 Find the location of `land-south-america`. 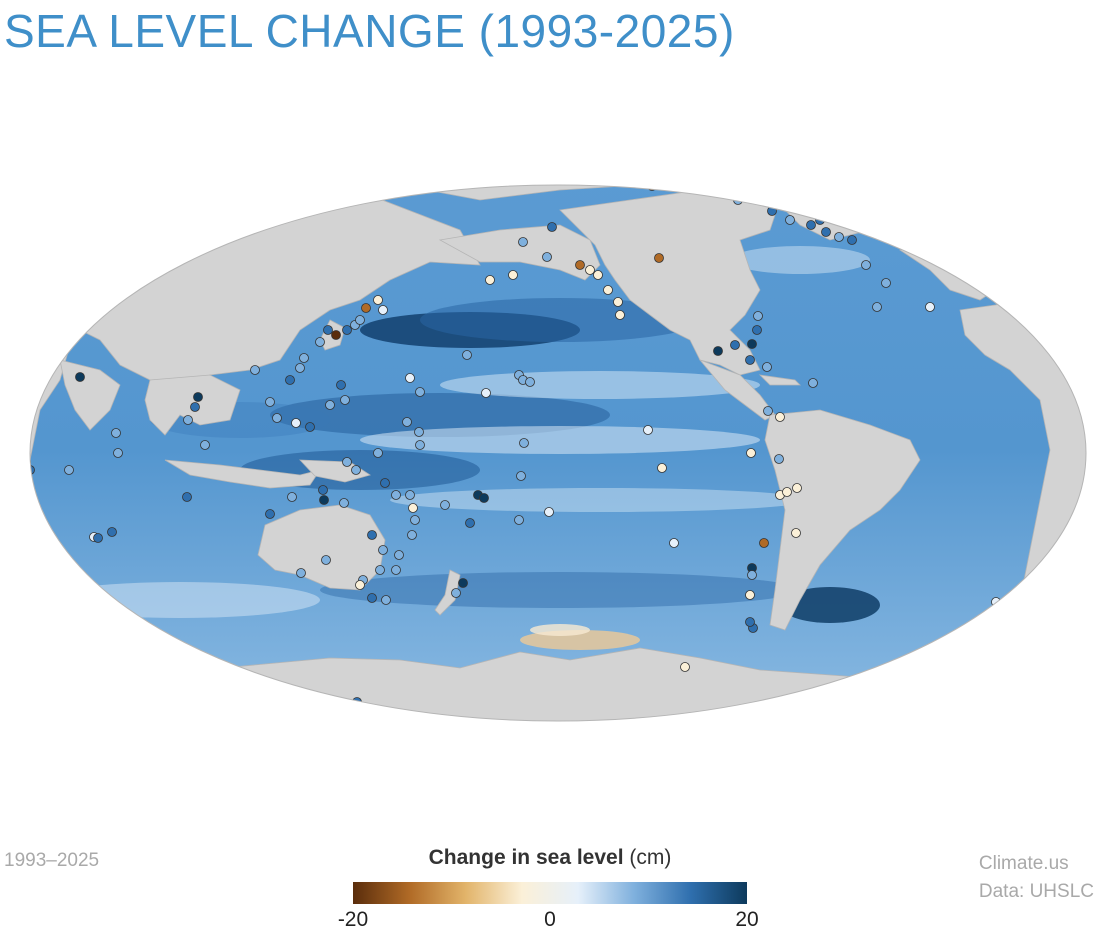

land-south-america is located at coordinates (842, 520).